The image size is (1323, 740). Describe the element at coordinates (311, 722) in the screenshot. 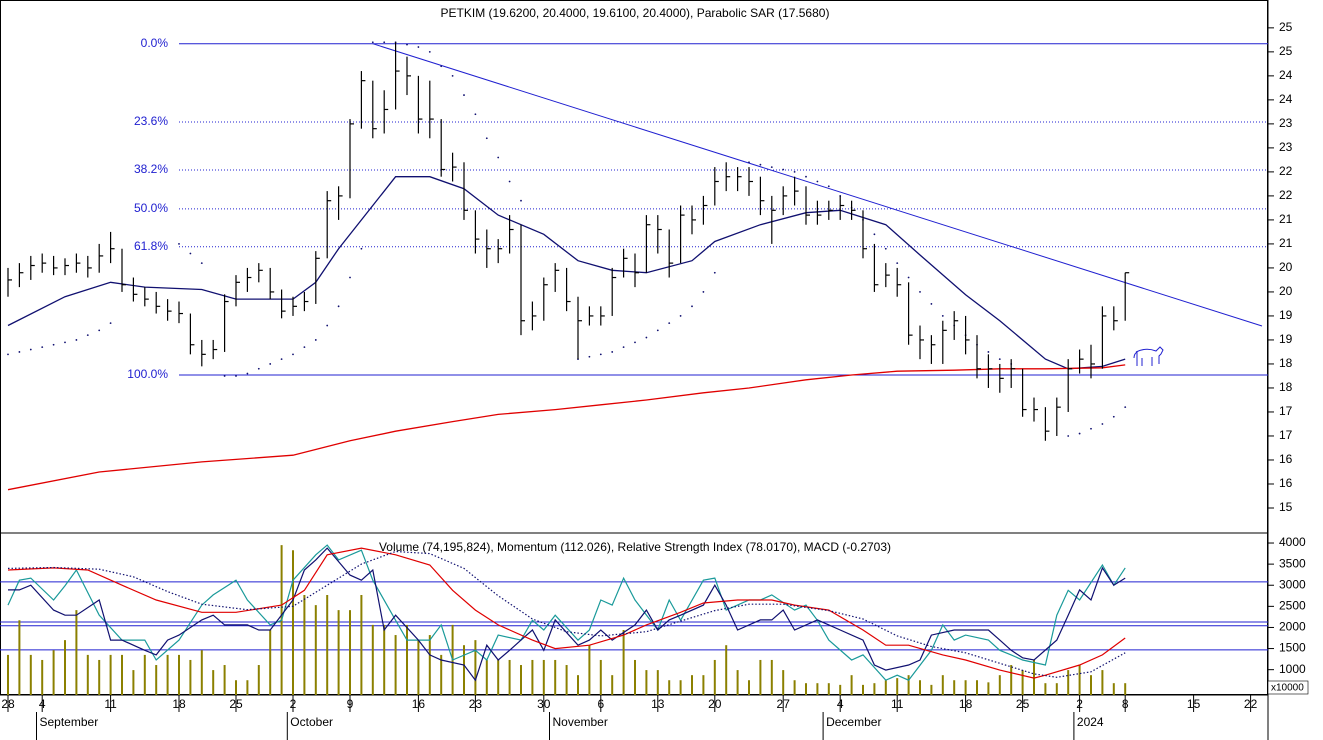

I see `month-label: October` at that location.